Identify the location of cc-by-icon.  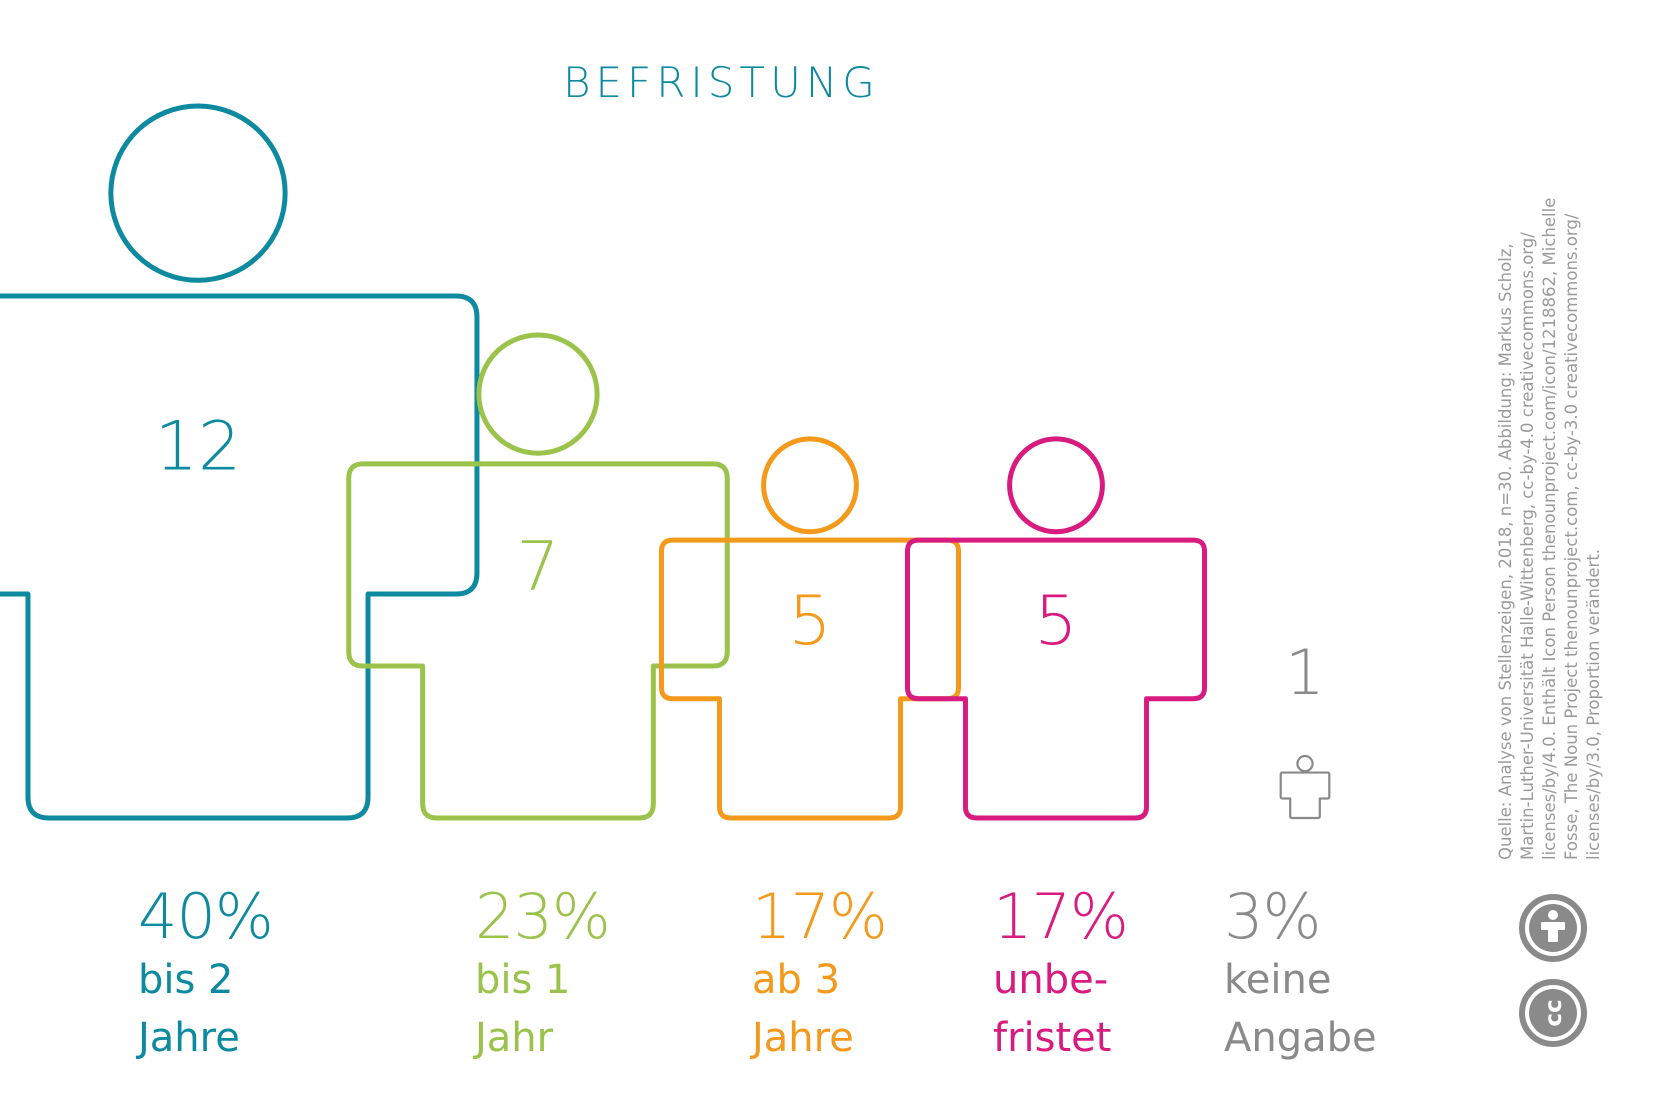
(1553, 928).